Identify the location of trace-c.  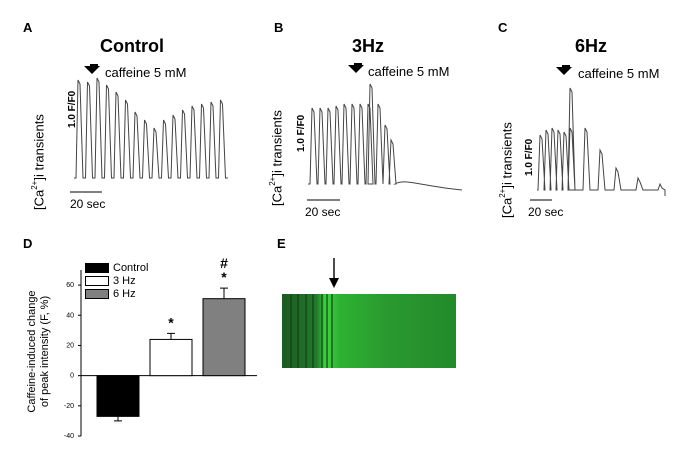
(601, 141).